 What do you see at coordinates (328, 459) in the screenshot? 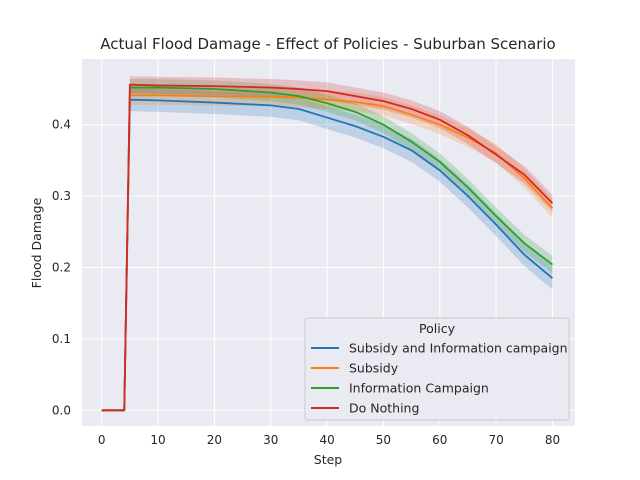
I see `x-axis-label: Step` at bounding box center [328, 459].